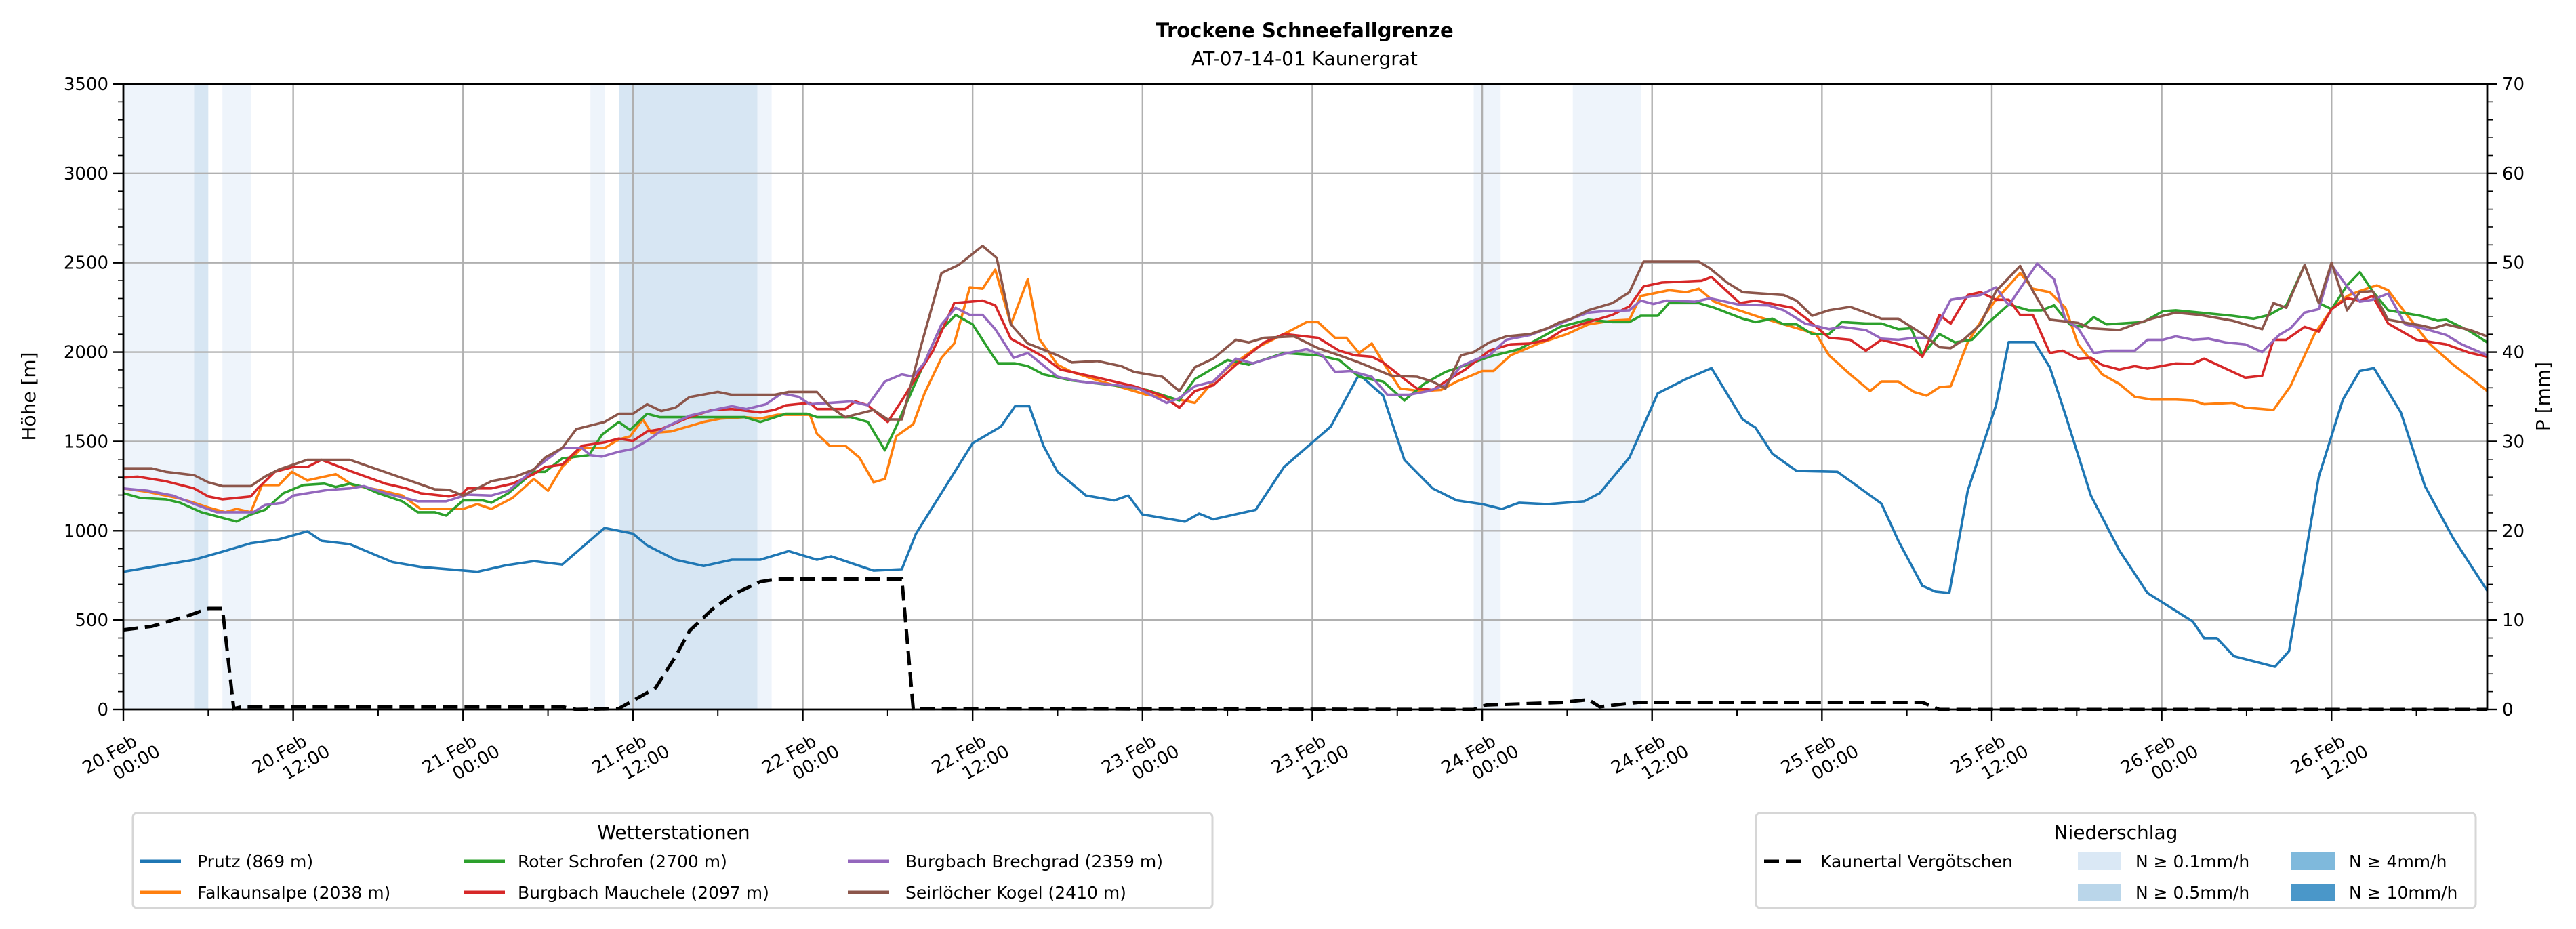  Describe the element at coordinates (291, 760) in the screenshot. I see `x-tick-label: 20.Feb12:00` at that location.